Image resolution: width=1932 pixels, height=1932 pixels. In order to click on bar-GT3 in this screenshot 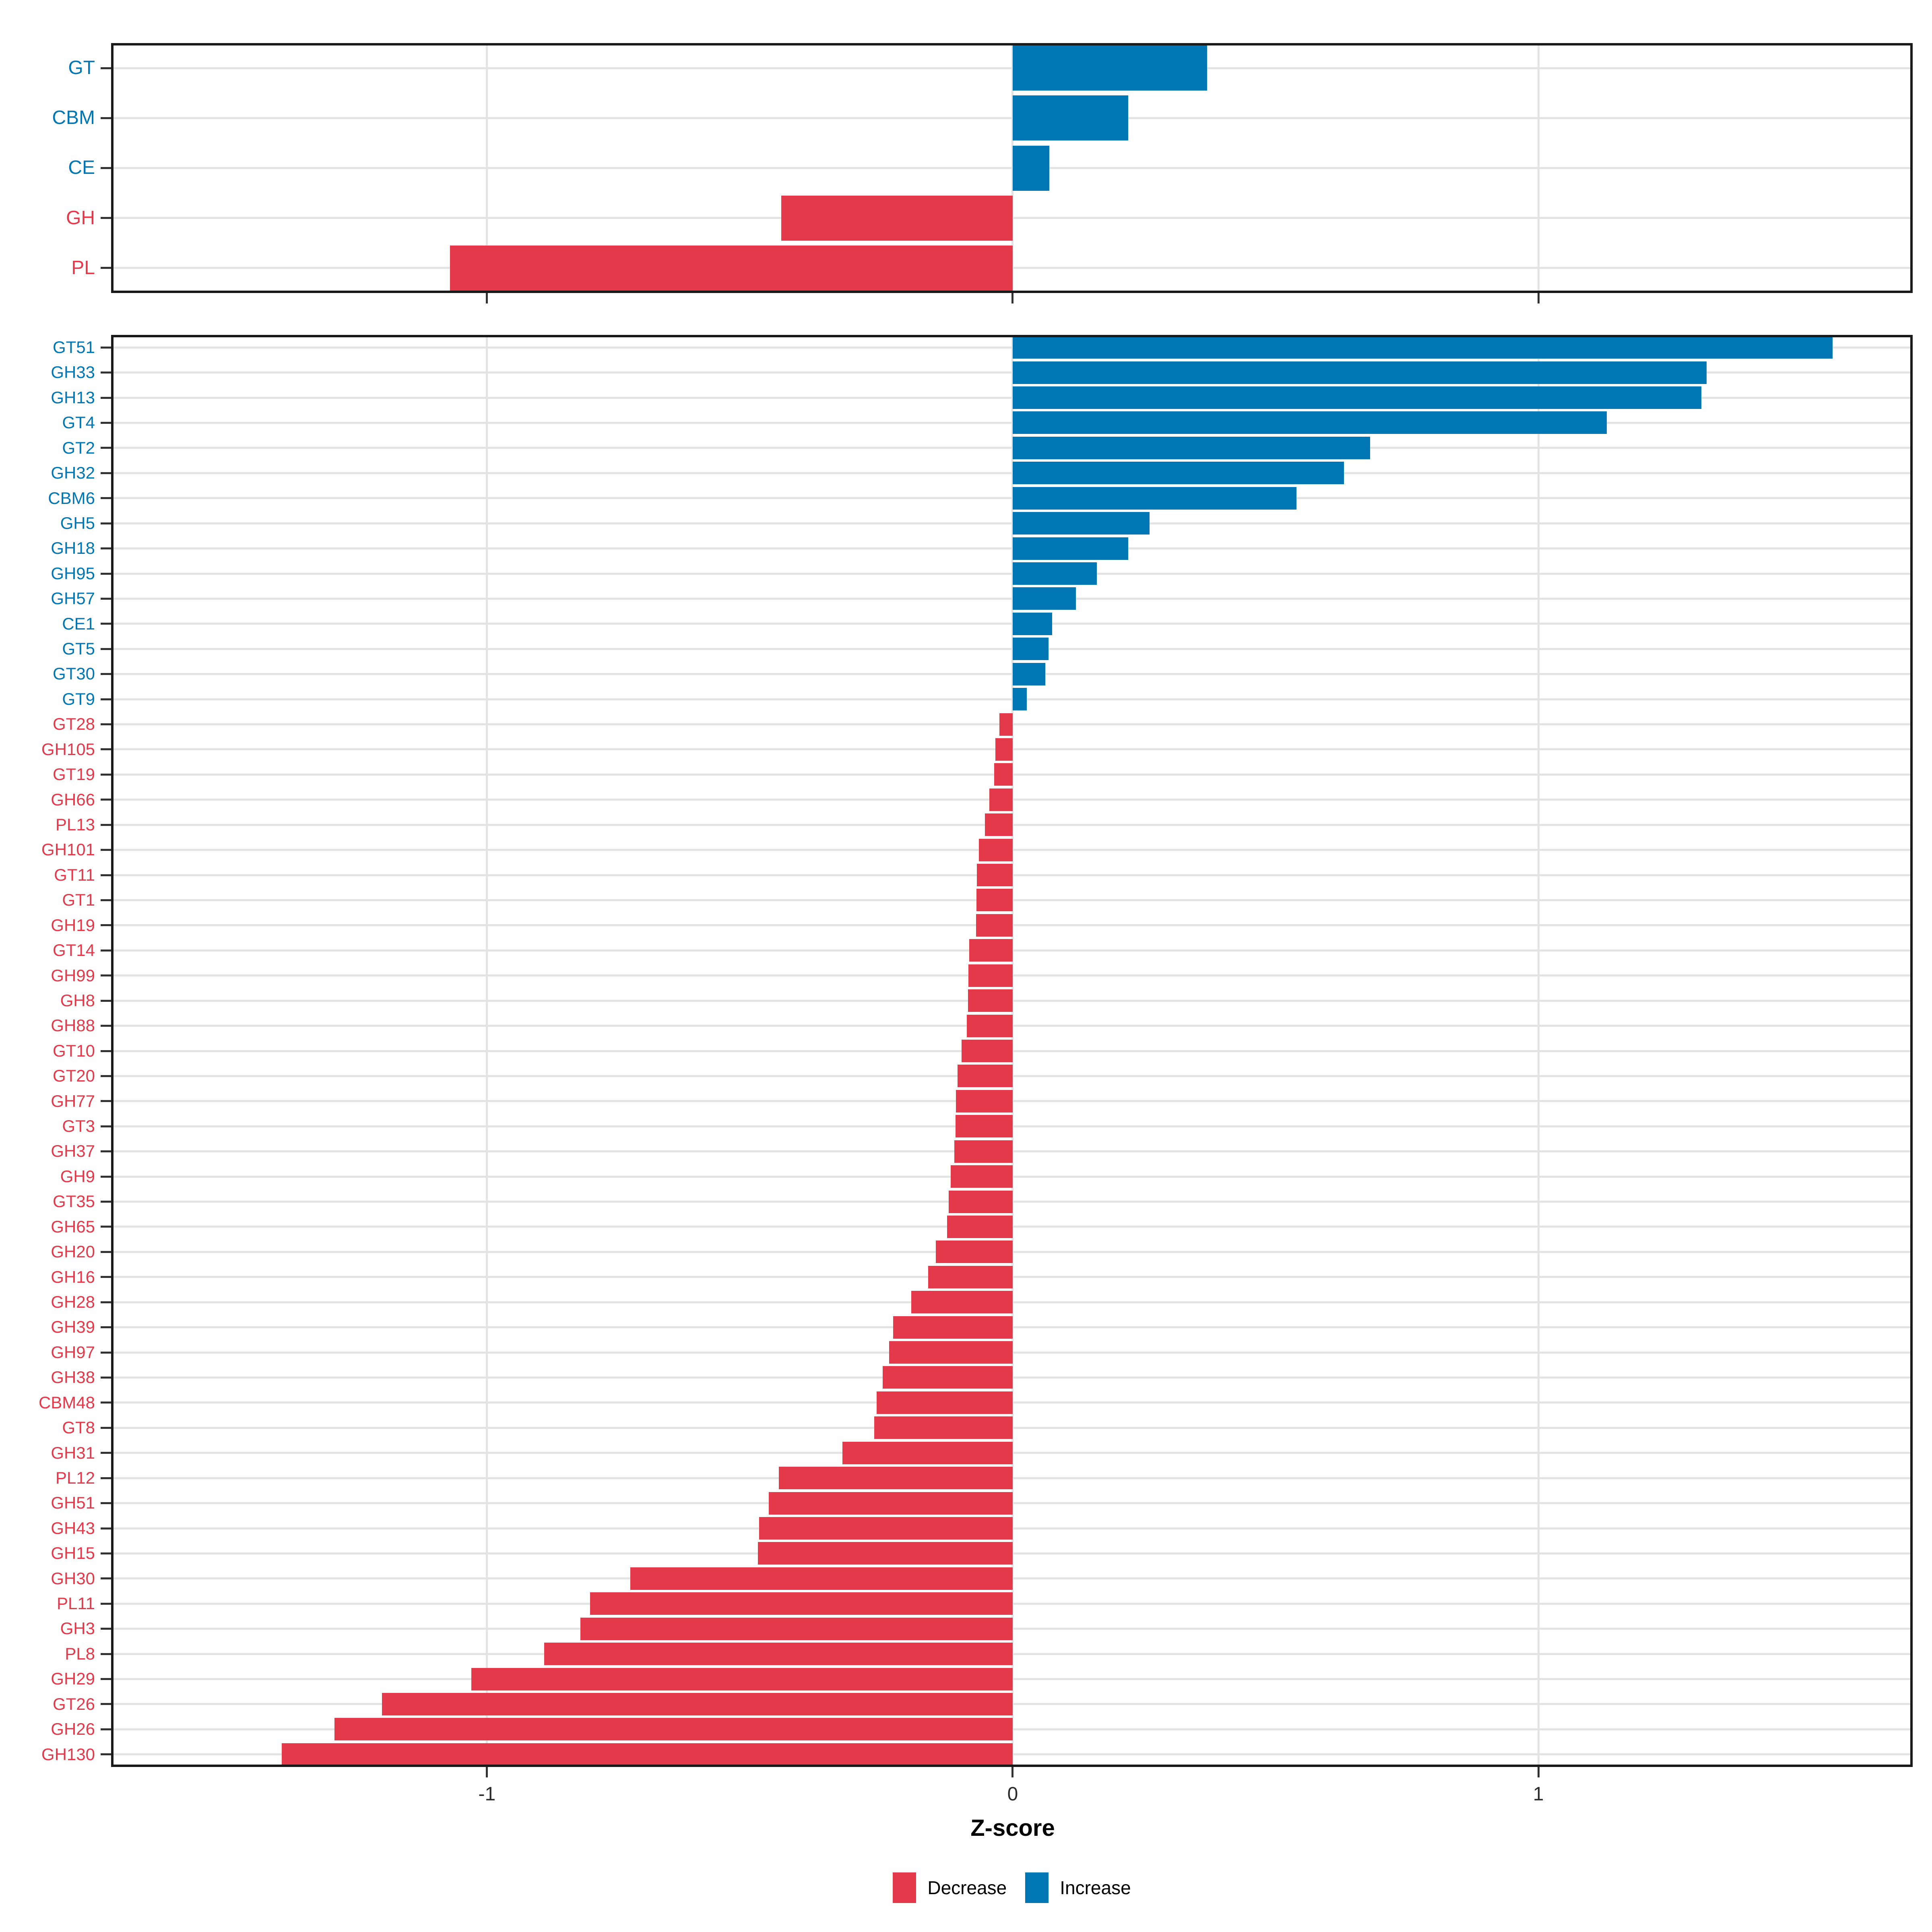, I will do `click(984, 1126)`.